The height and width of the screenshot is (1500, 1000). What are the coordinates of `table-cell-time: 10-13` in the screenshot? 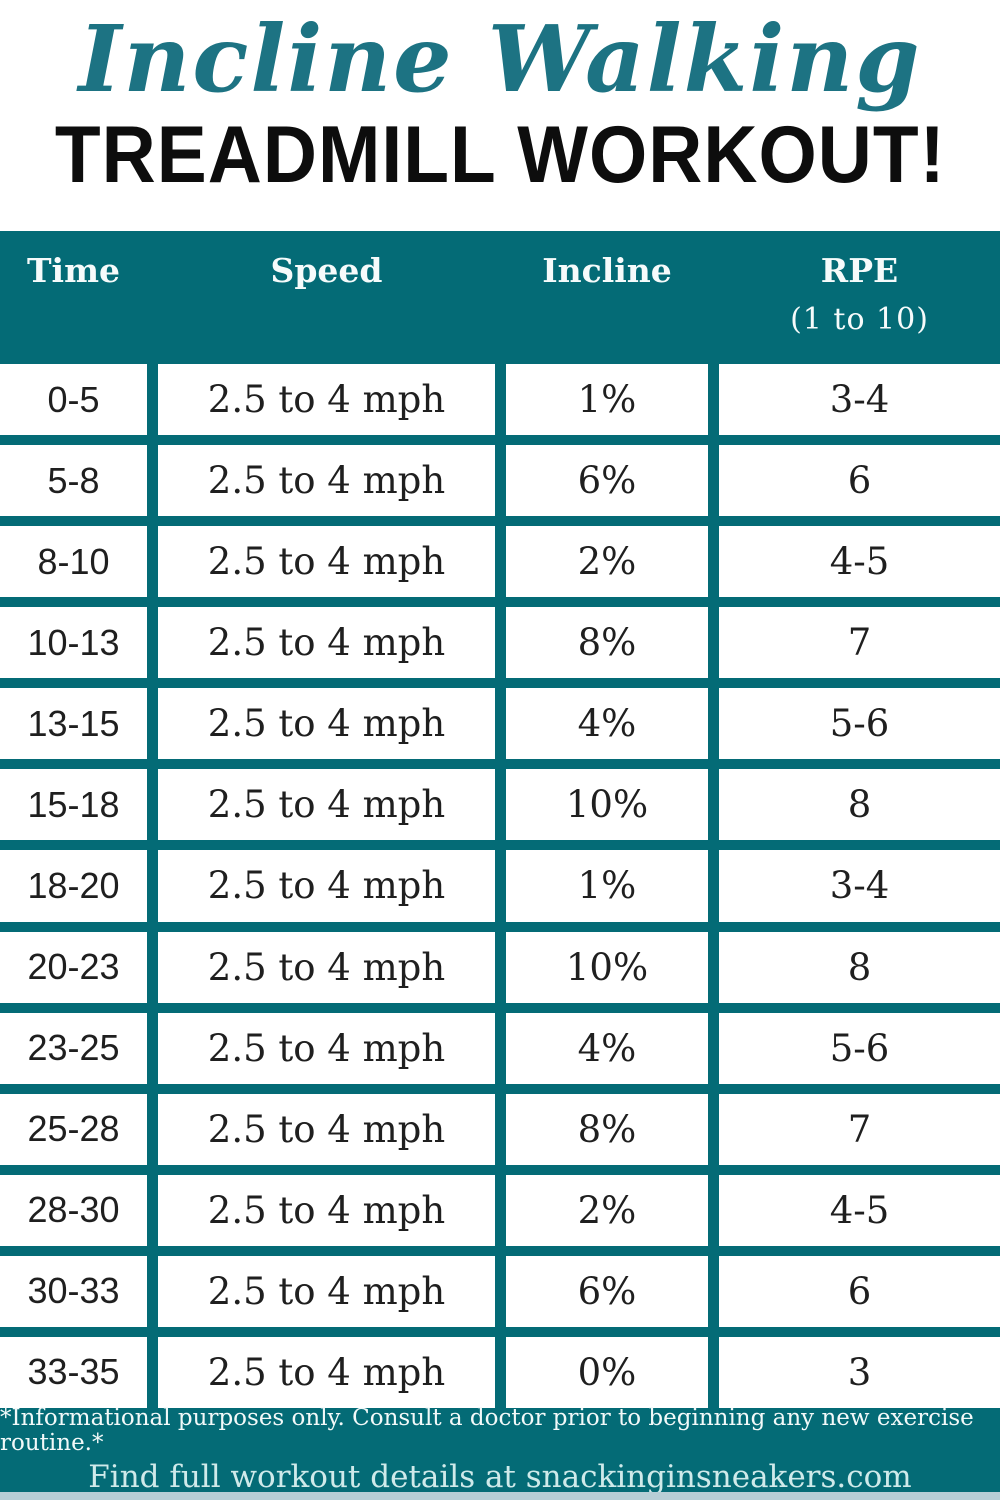 It's located at (73, 643).